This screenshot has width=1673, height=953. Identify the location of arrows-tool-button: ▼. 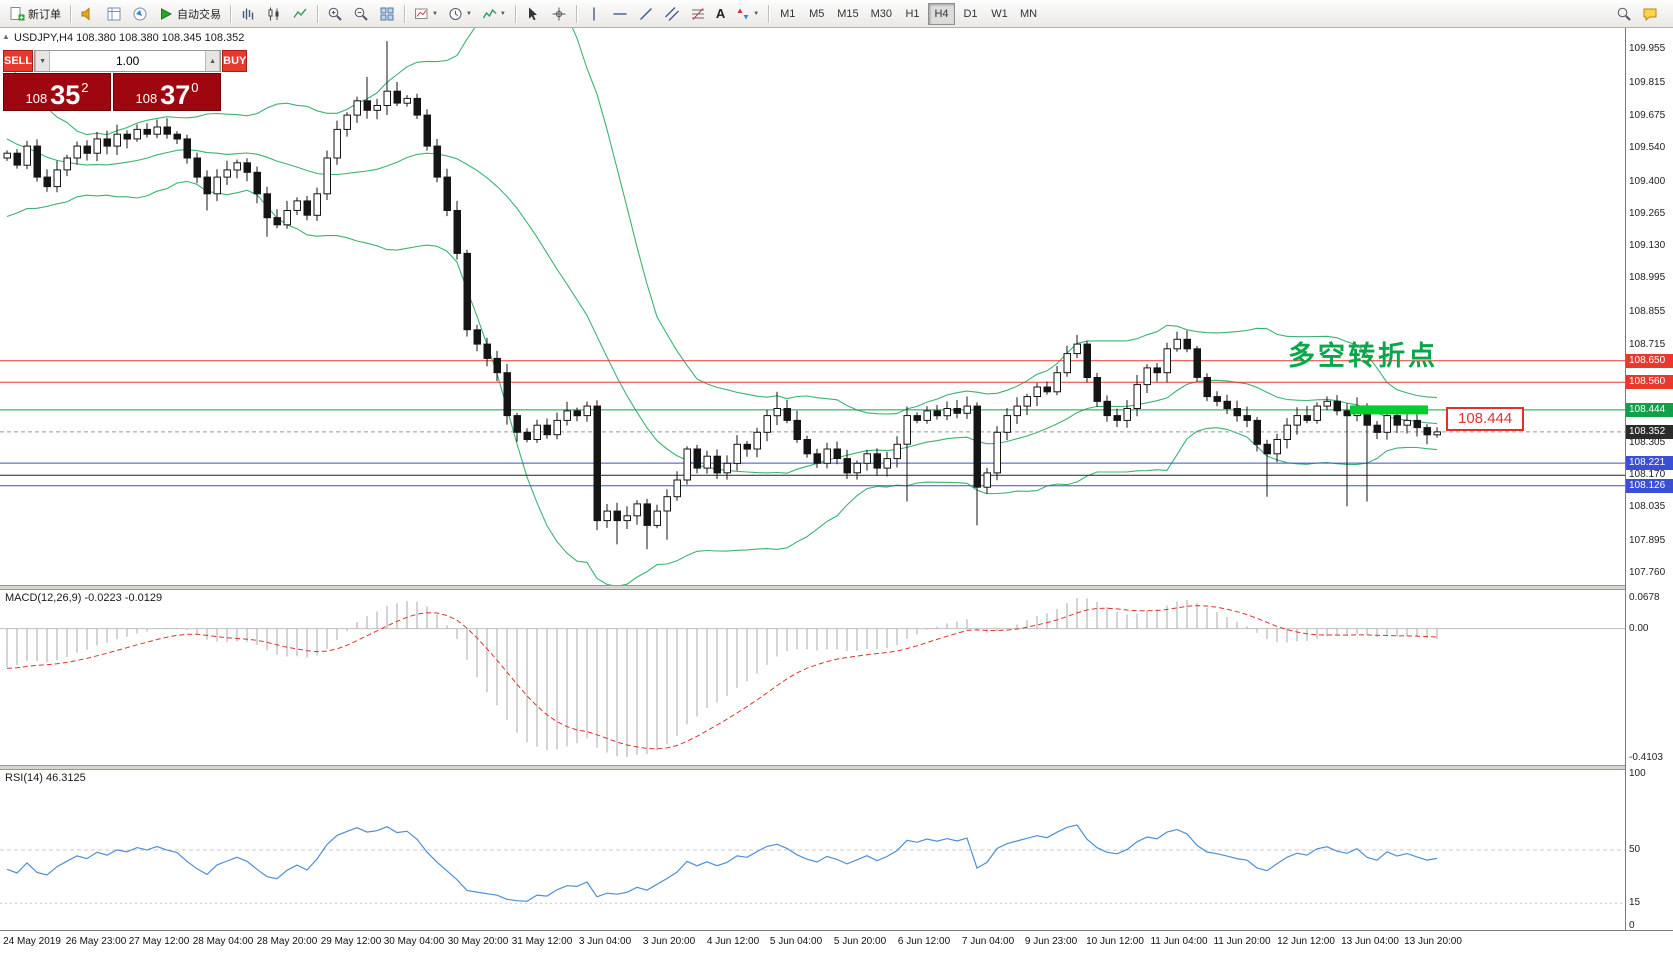
(747, 14).